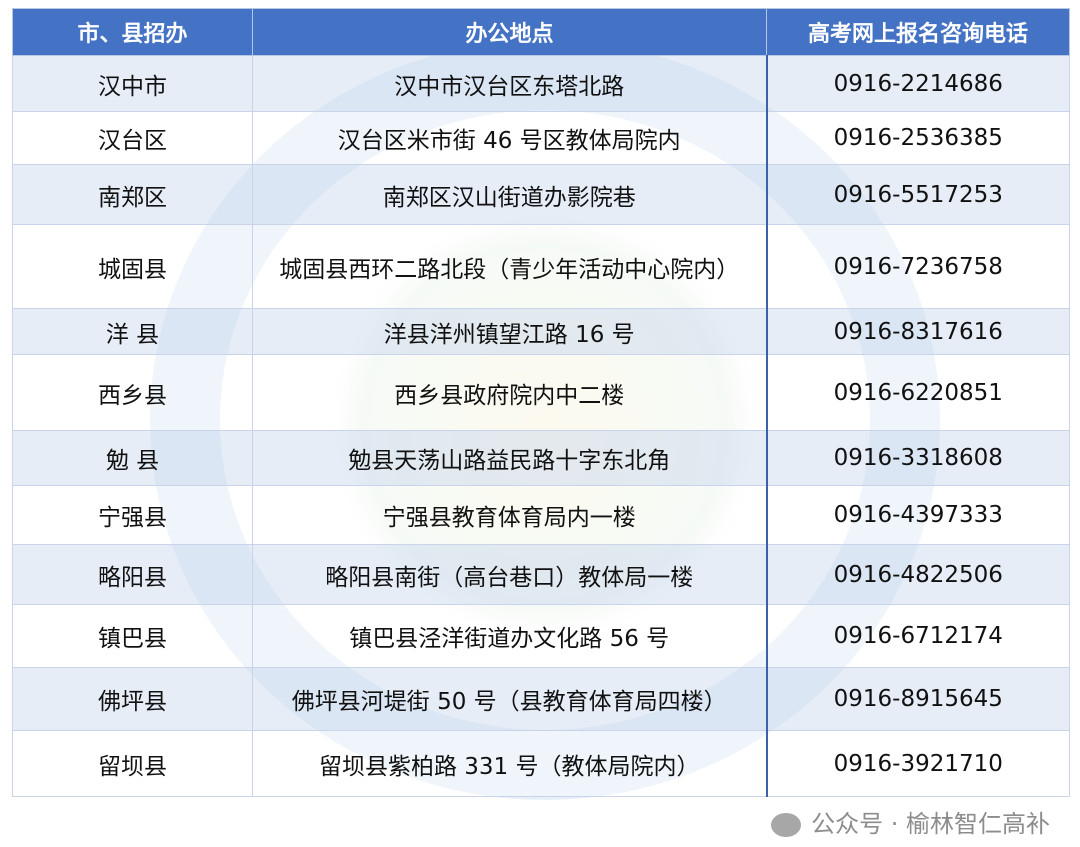 The image size is (1080, 847). I want to click on header-address: 办公地点, so click(509, 32).